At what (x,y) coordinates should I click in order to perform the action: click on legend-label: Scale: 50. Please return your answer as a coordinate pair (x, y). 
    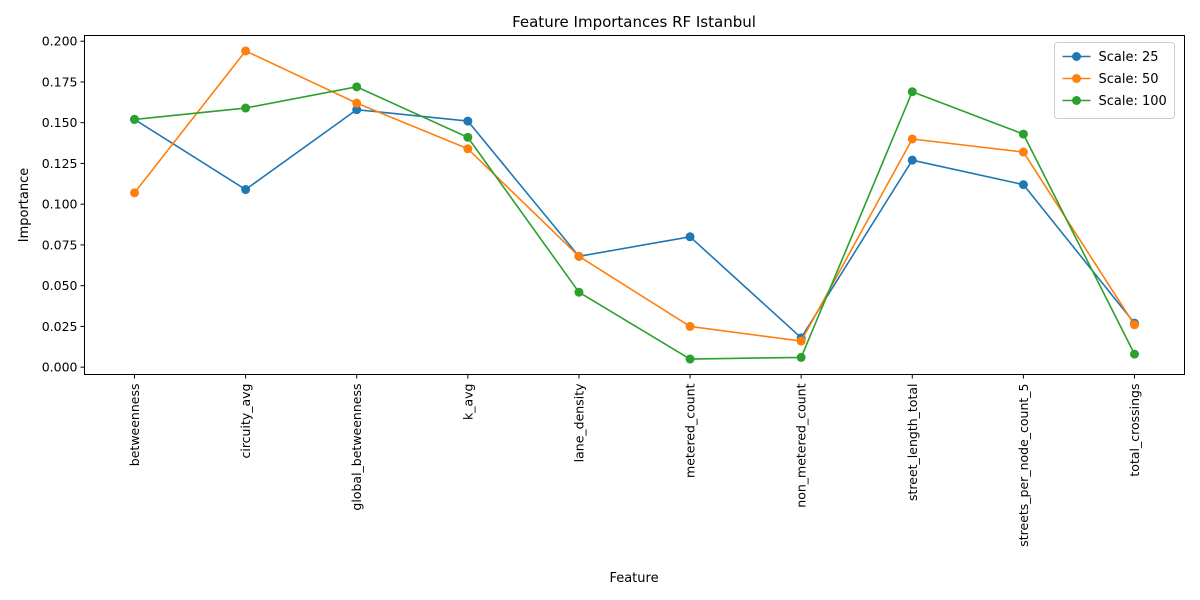
    Looking at the image, I should click on (1129, 79).